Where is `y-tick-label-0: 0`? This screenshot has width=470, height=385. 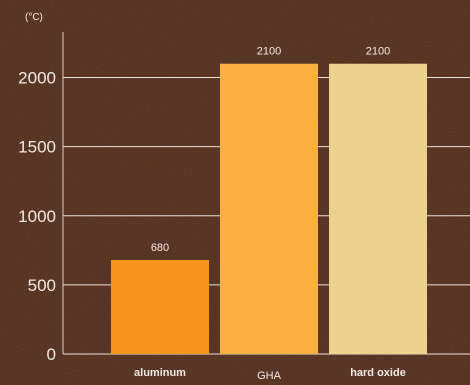 y-tick-label-0: 0 is located at coordinates (51, 354).